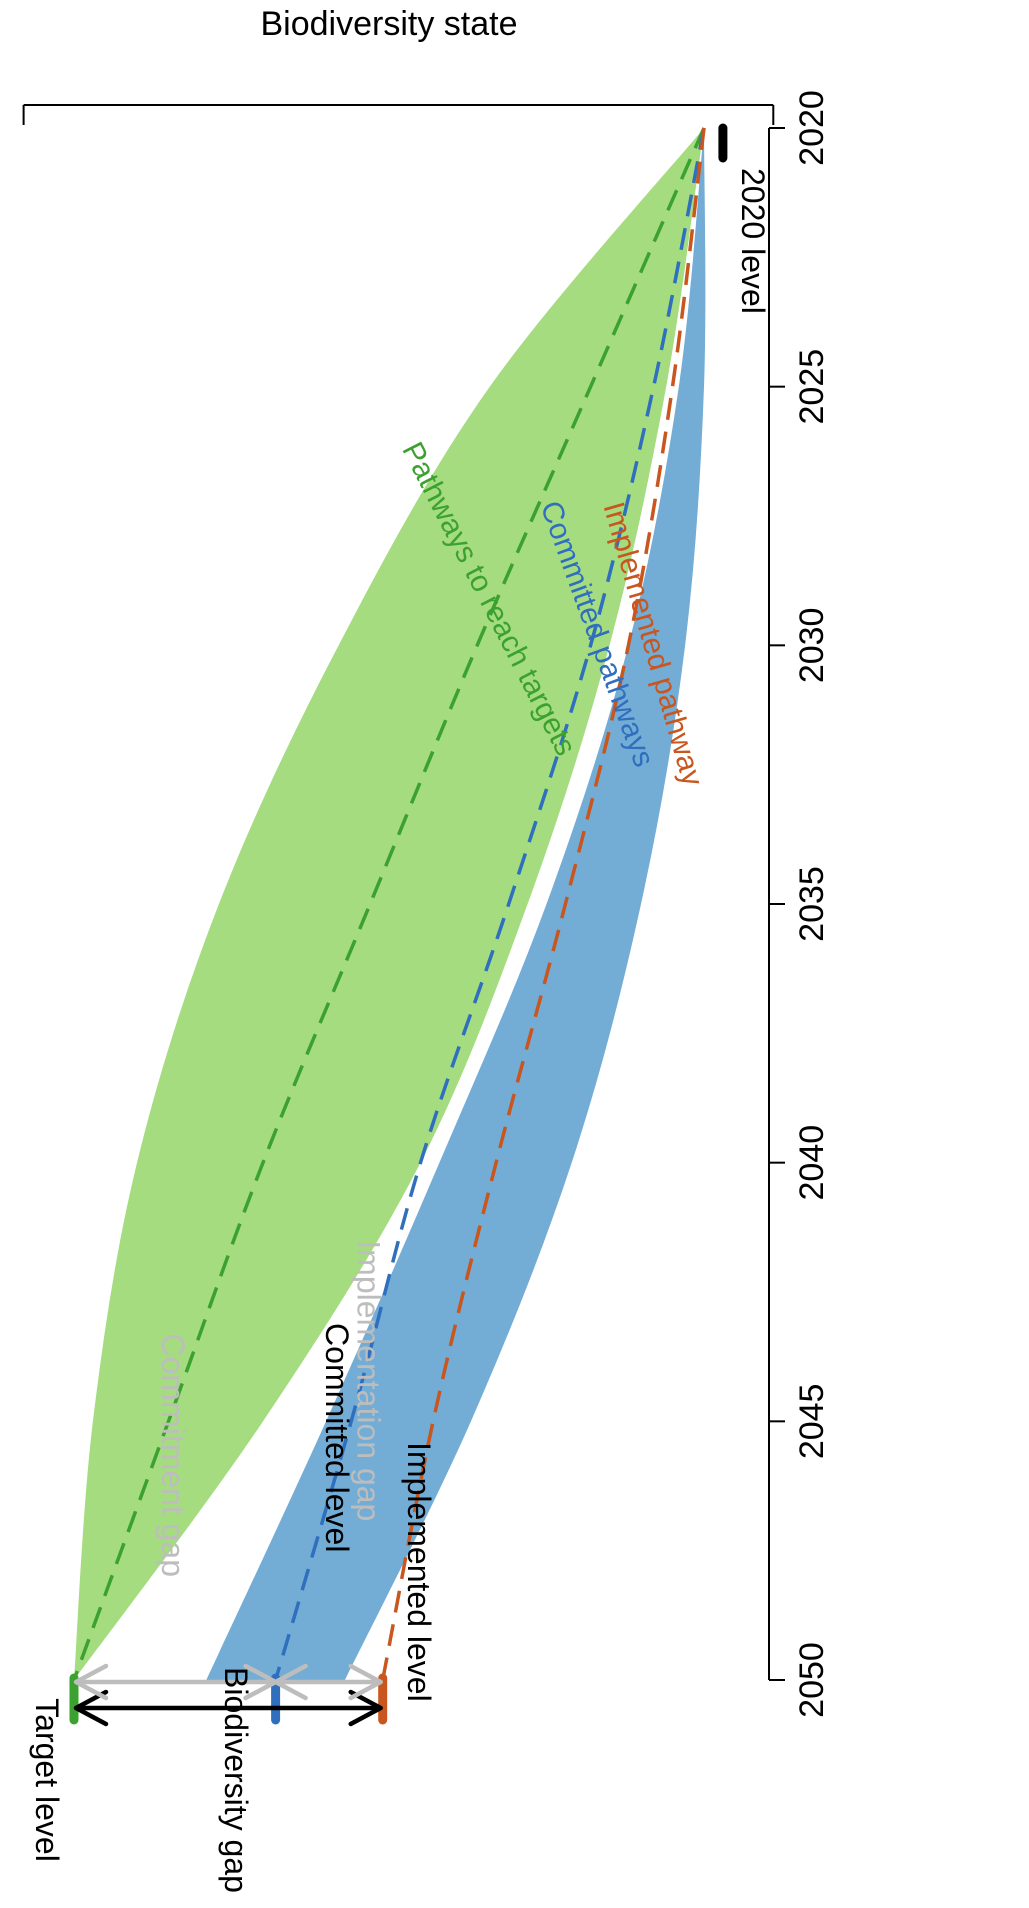 The width and height of the screenshot is (1029, 1908). I want to click on implementation-gap-arrowhead-top, so click(290, 1682).